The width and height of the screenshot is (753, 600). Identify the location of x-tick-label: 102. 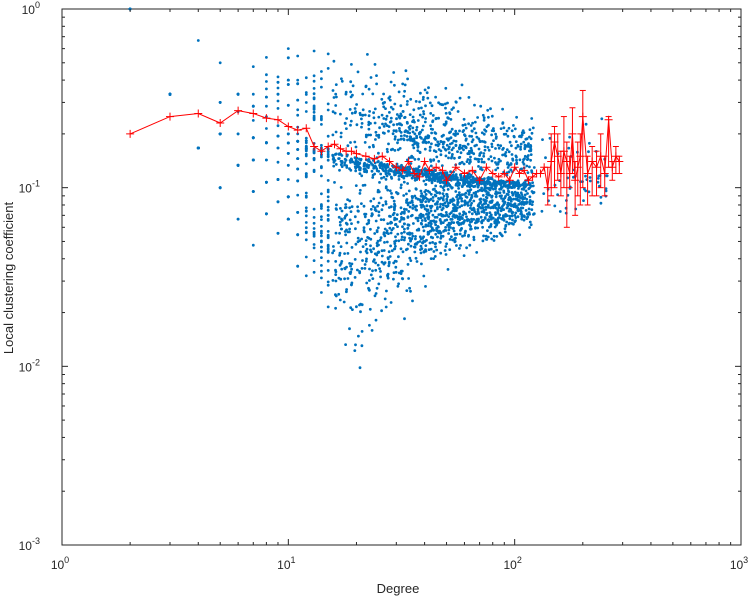
(512, 563).